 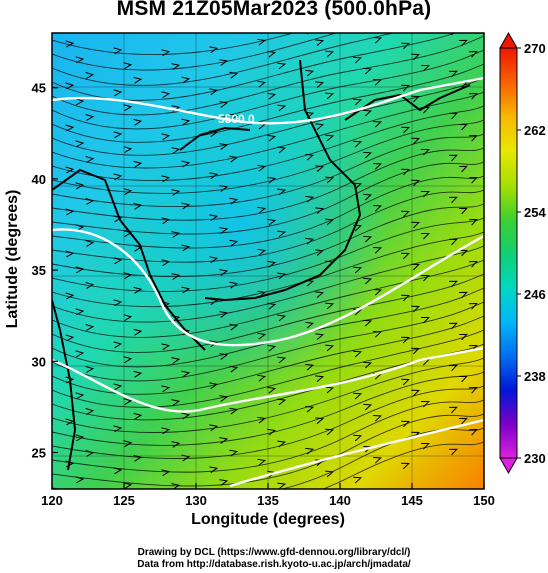 I want to click on y-axis: 25 30 35 40 45, so click(x=45, y=271).